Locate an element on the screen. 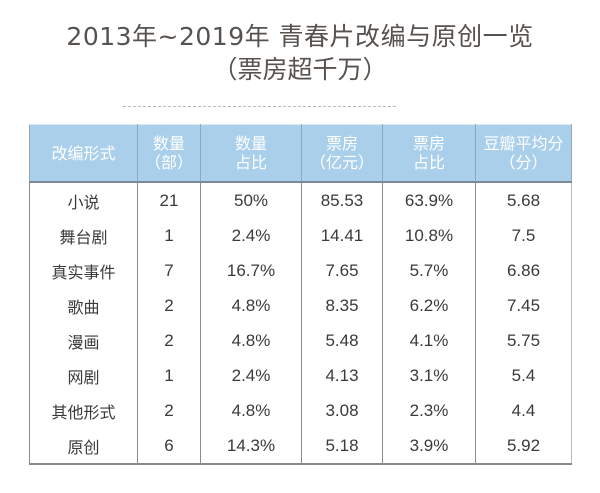 The width and height of the screenshot is (600, 493). cell-adaptation-form: 歌曲 is located at coordinates (83, 305).